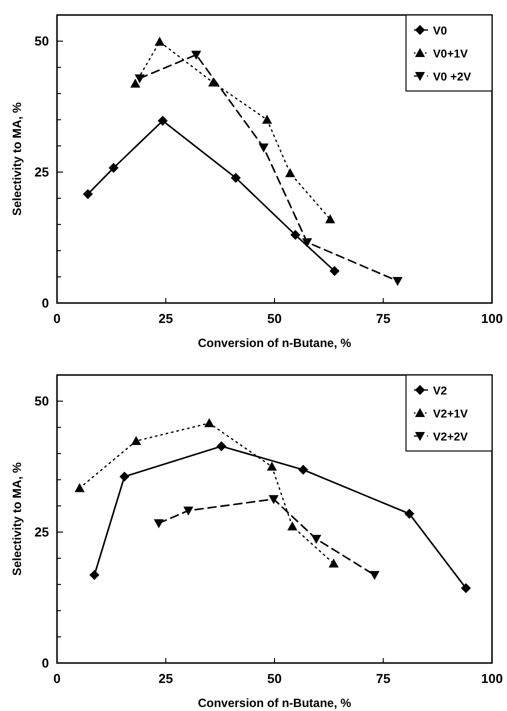  I want to click on legend-label: V2+1V, so click(450, 414).